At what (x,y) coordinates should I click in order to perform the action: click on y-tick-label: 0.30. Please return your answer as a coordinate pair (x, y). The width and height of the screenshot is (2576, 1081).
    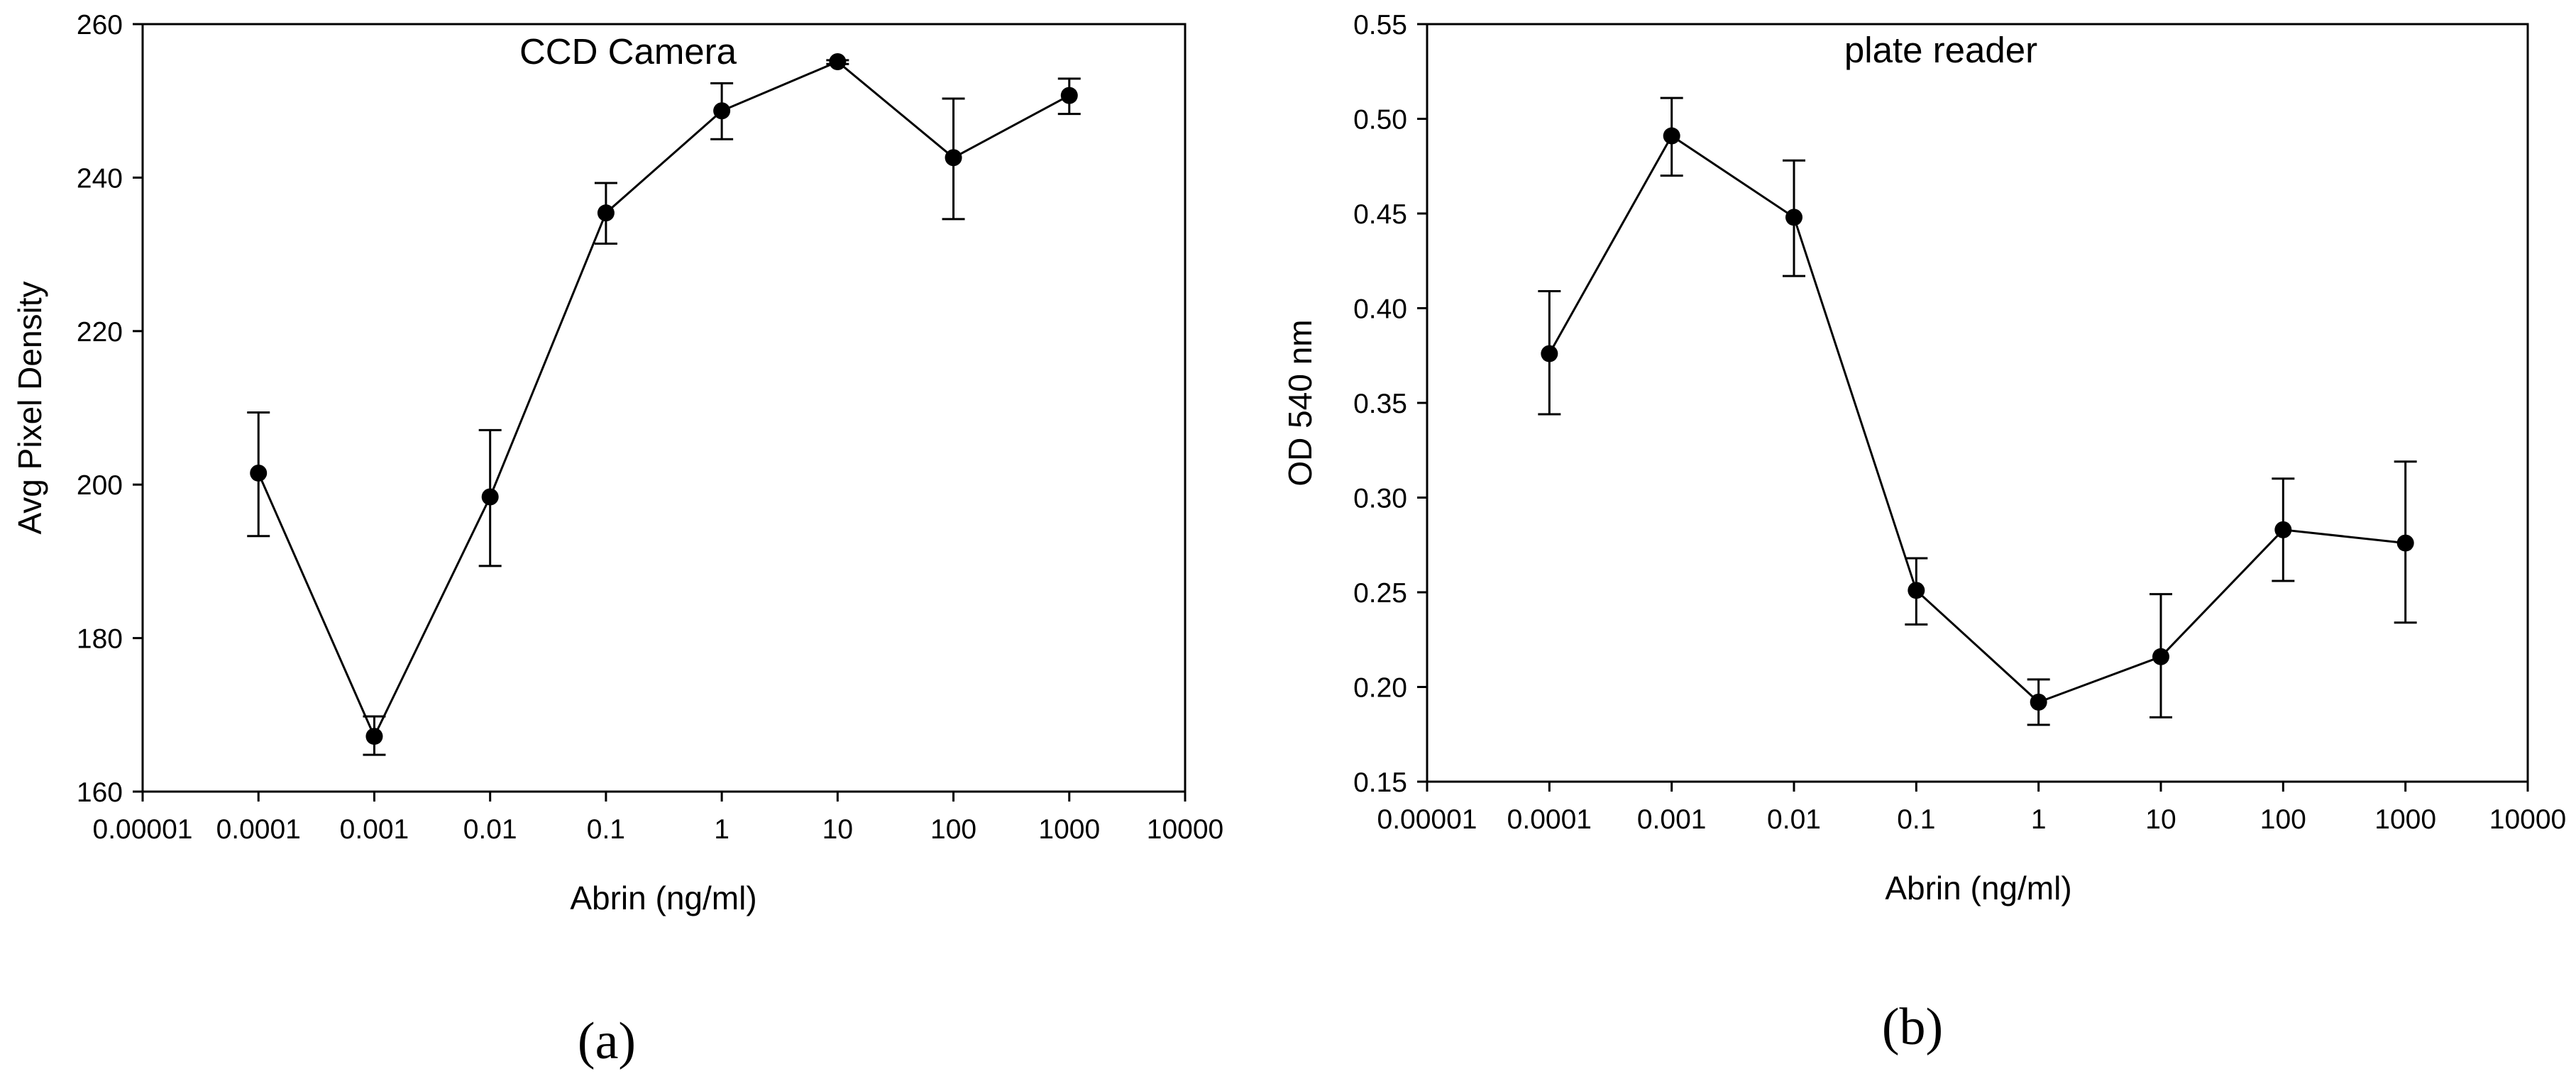
    Looking at the image, I should click on (1380, 499).